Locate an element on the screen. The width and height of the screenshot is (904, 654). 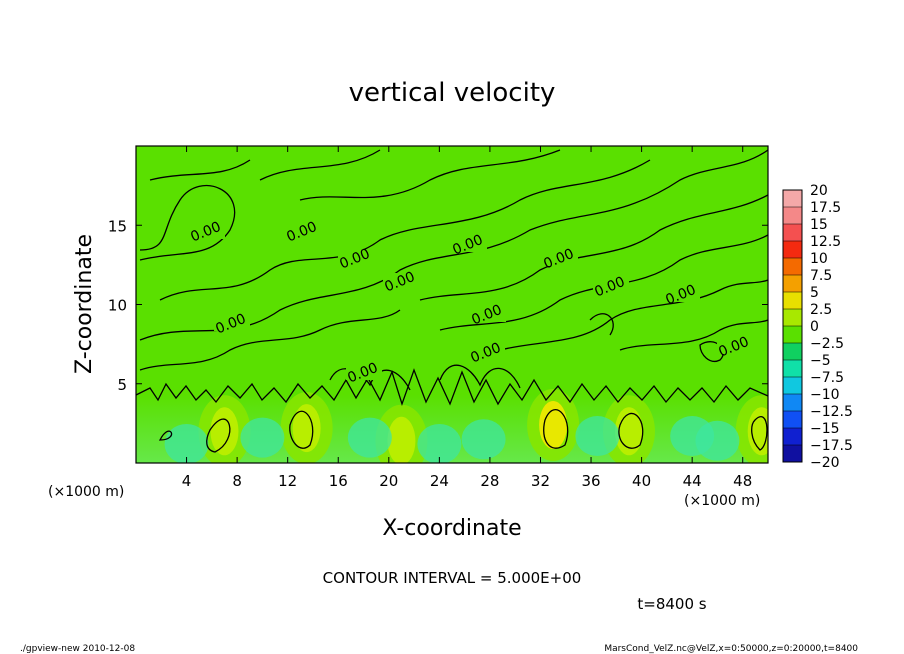
colorbar-label: −10 is located at coordinates (825, 395).